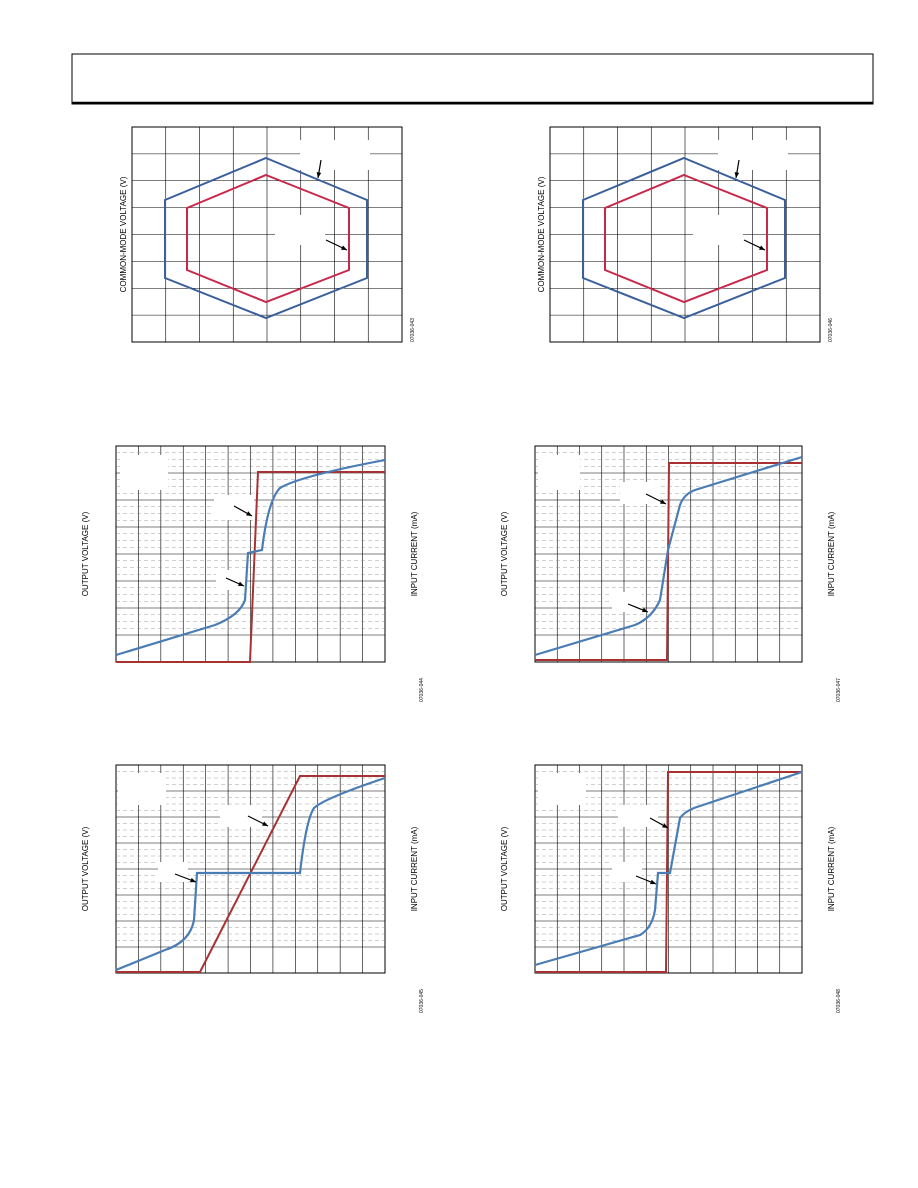 The height and width of the screenshot is (1188, 918). What do you see at coordinates (831, 330) in the screenshot?
I see `figure-code: 07036-046` at bounding box center [831, 330].